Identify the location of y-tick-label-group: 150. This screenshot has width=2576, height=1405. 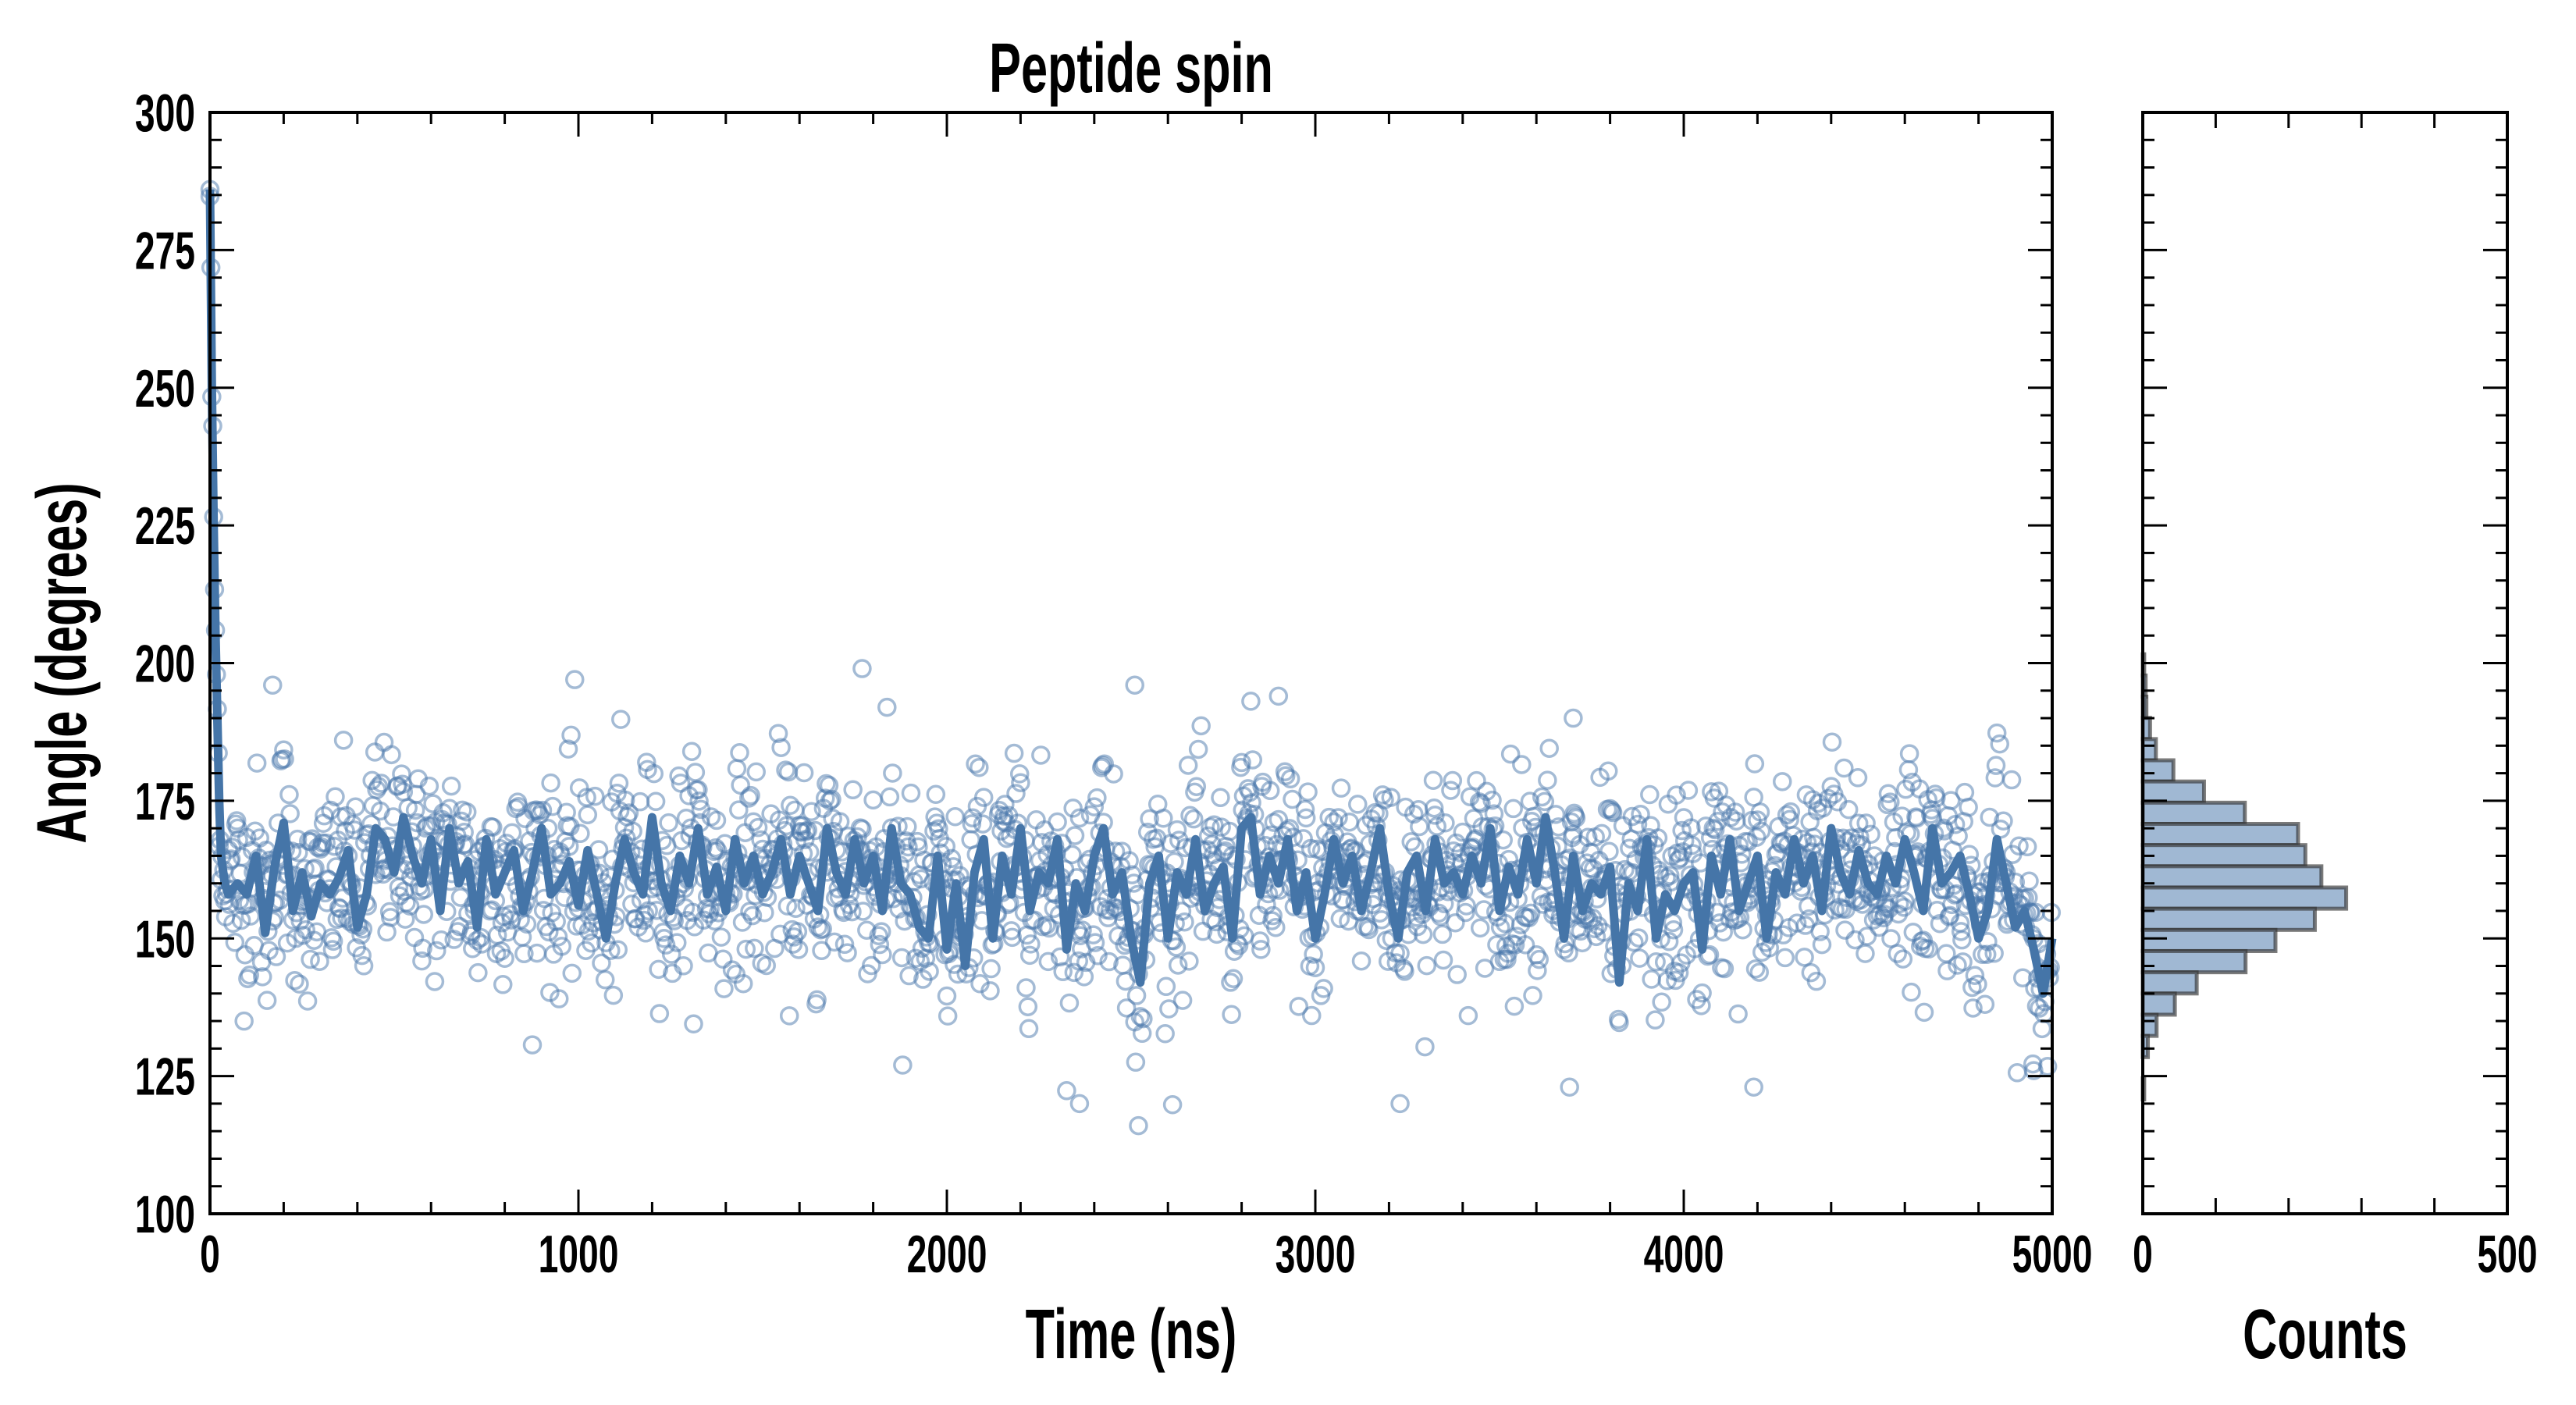
(165, 939).